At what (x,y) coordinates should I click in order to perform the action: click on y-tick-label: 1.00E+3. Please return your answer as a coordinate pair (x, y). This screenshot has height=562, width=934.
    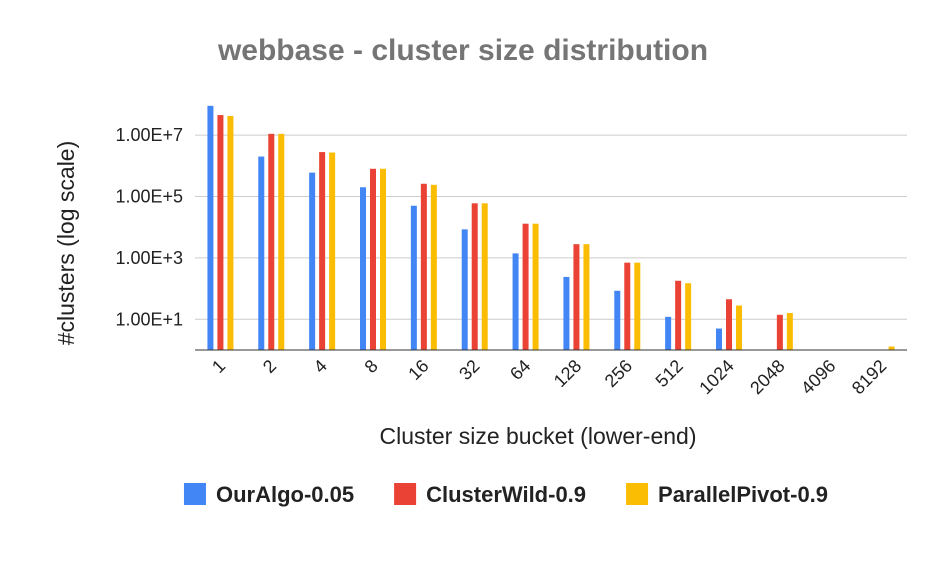
    Looking at the image, I should click on (149, 258).